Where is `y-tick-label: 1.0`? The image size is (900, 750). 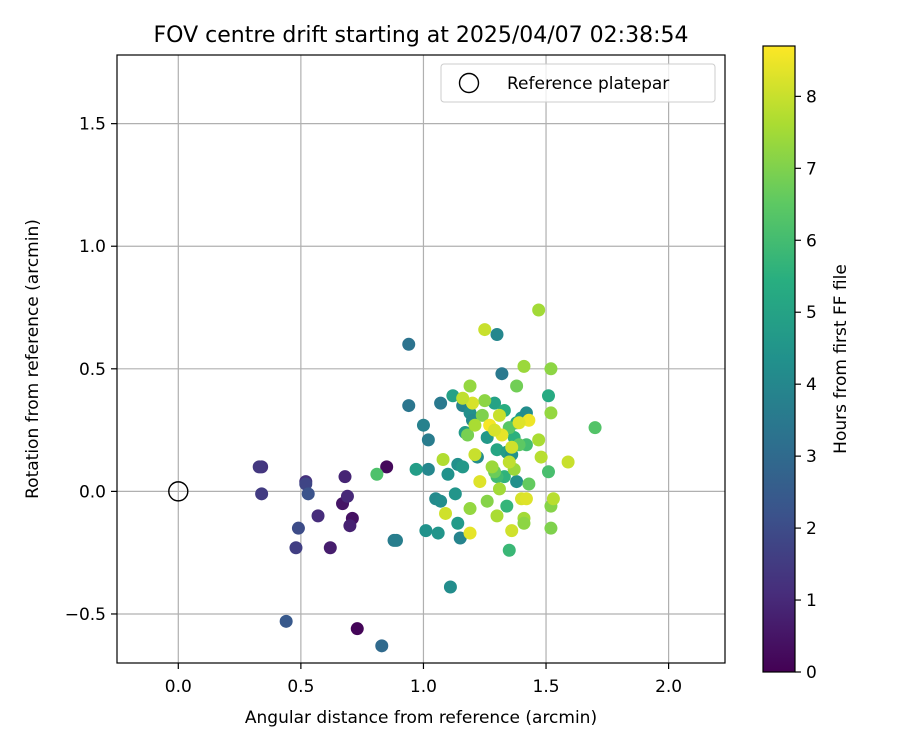
y-tick-label: 1.0 is located at coordinates (92, 247).